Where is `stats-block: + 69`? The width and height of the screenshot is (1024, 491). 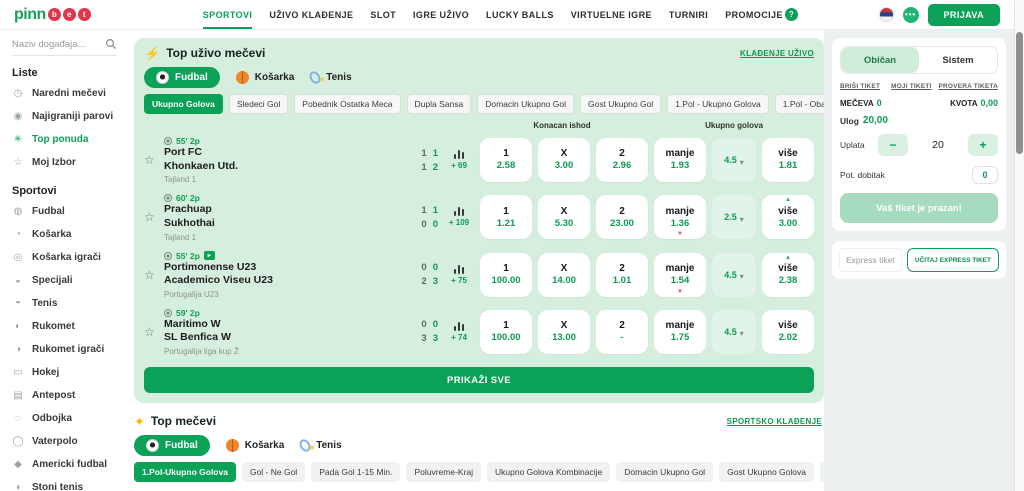
stats-block: + 69 is located at coordinates (459, 160).